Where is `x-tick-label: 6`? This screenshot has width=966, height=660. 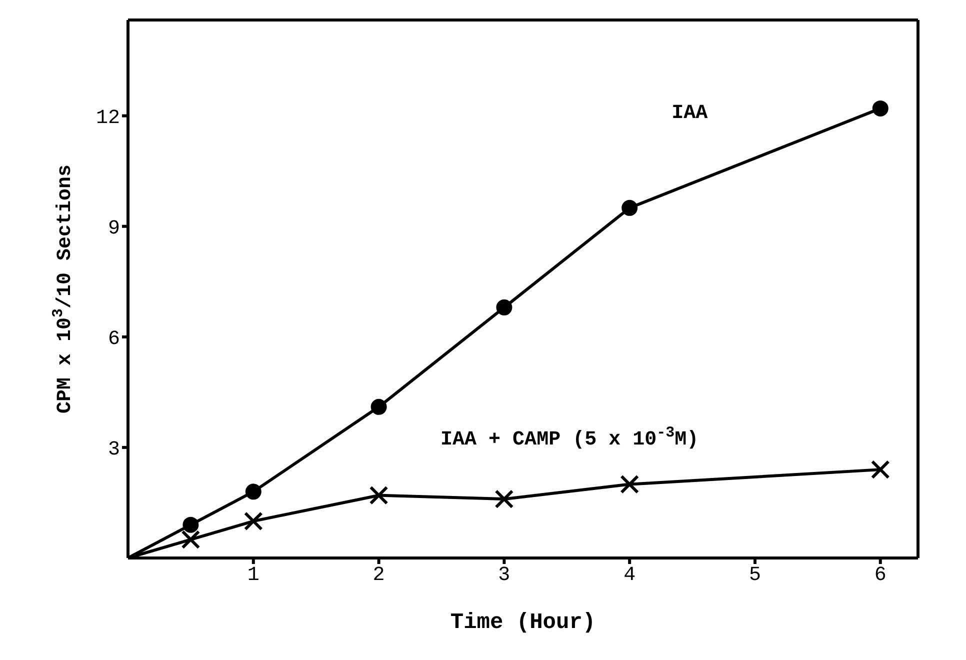 x-tick-label: 6 is located at coordinates (880, 576).